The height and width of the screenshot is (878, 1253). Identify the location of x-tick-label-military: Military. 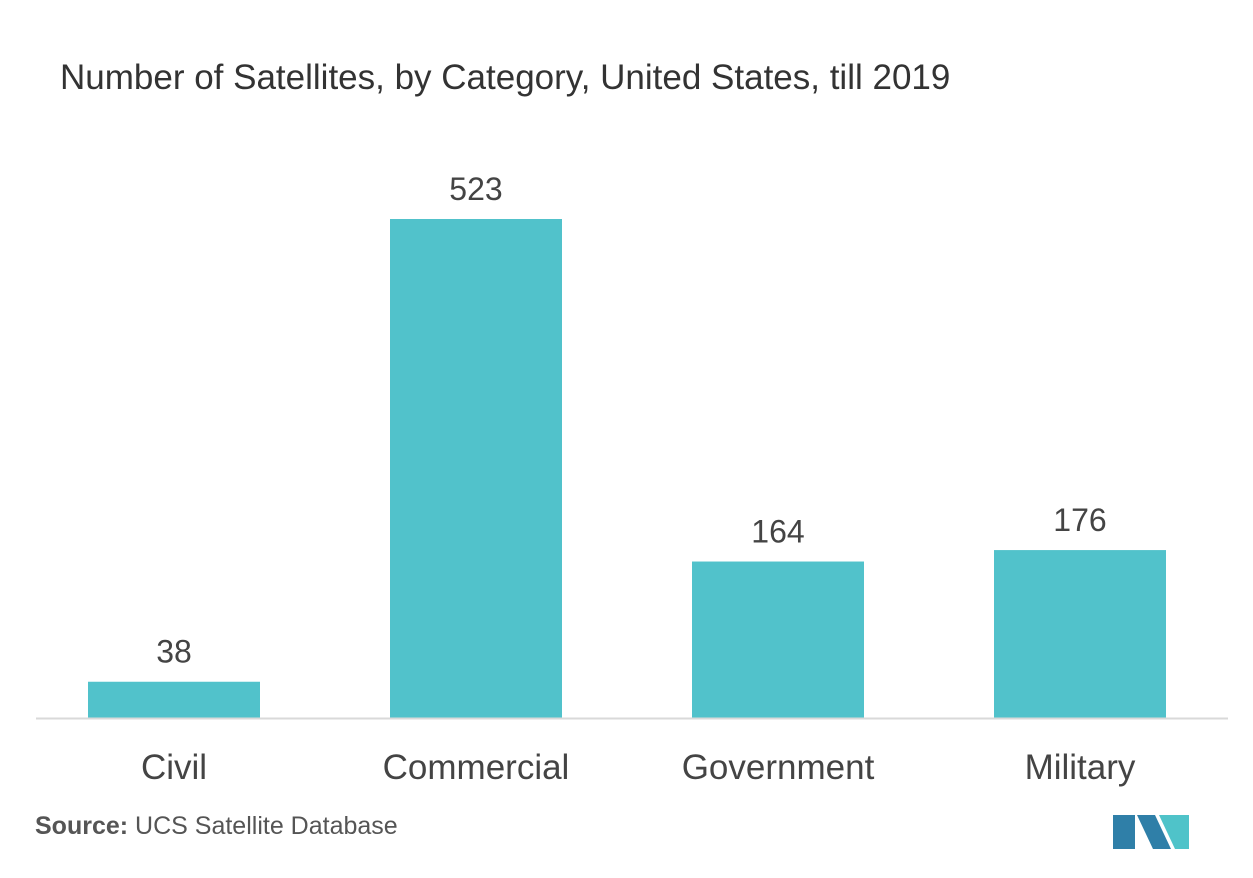
(1080, 767).